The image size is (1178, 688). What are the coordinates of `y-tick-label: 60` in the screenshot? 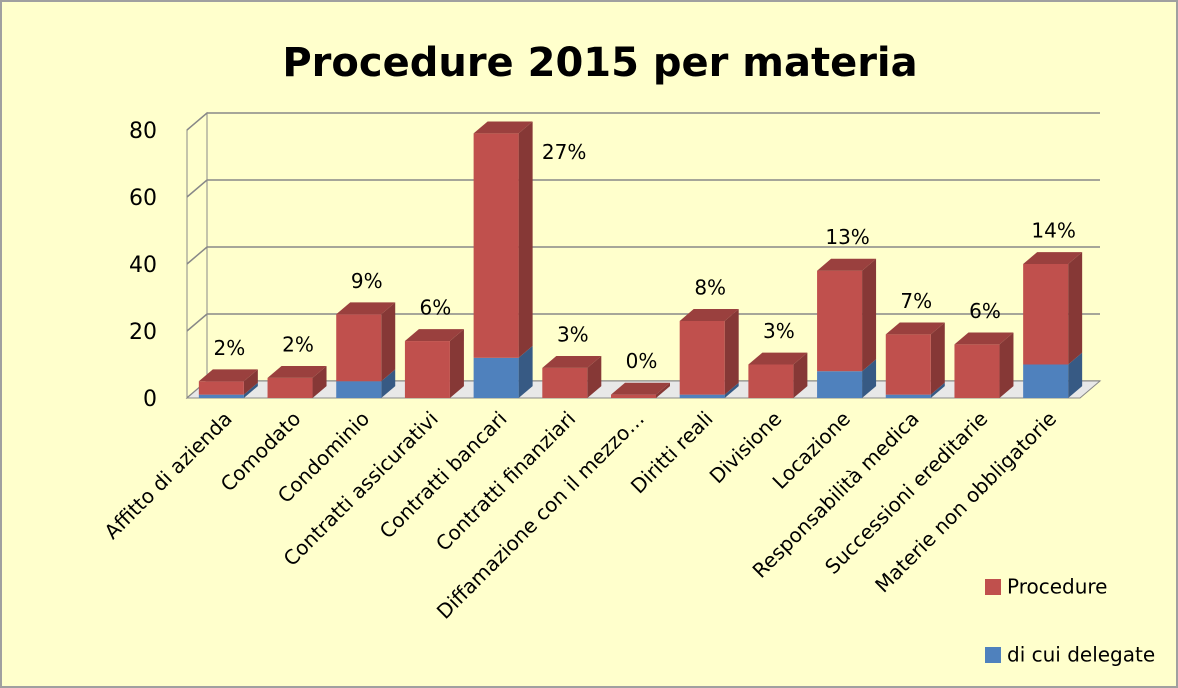 It's located at (143, 198).